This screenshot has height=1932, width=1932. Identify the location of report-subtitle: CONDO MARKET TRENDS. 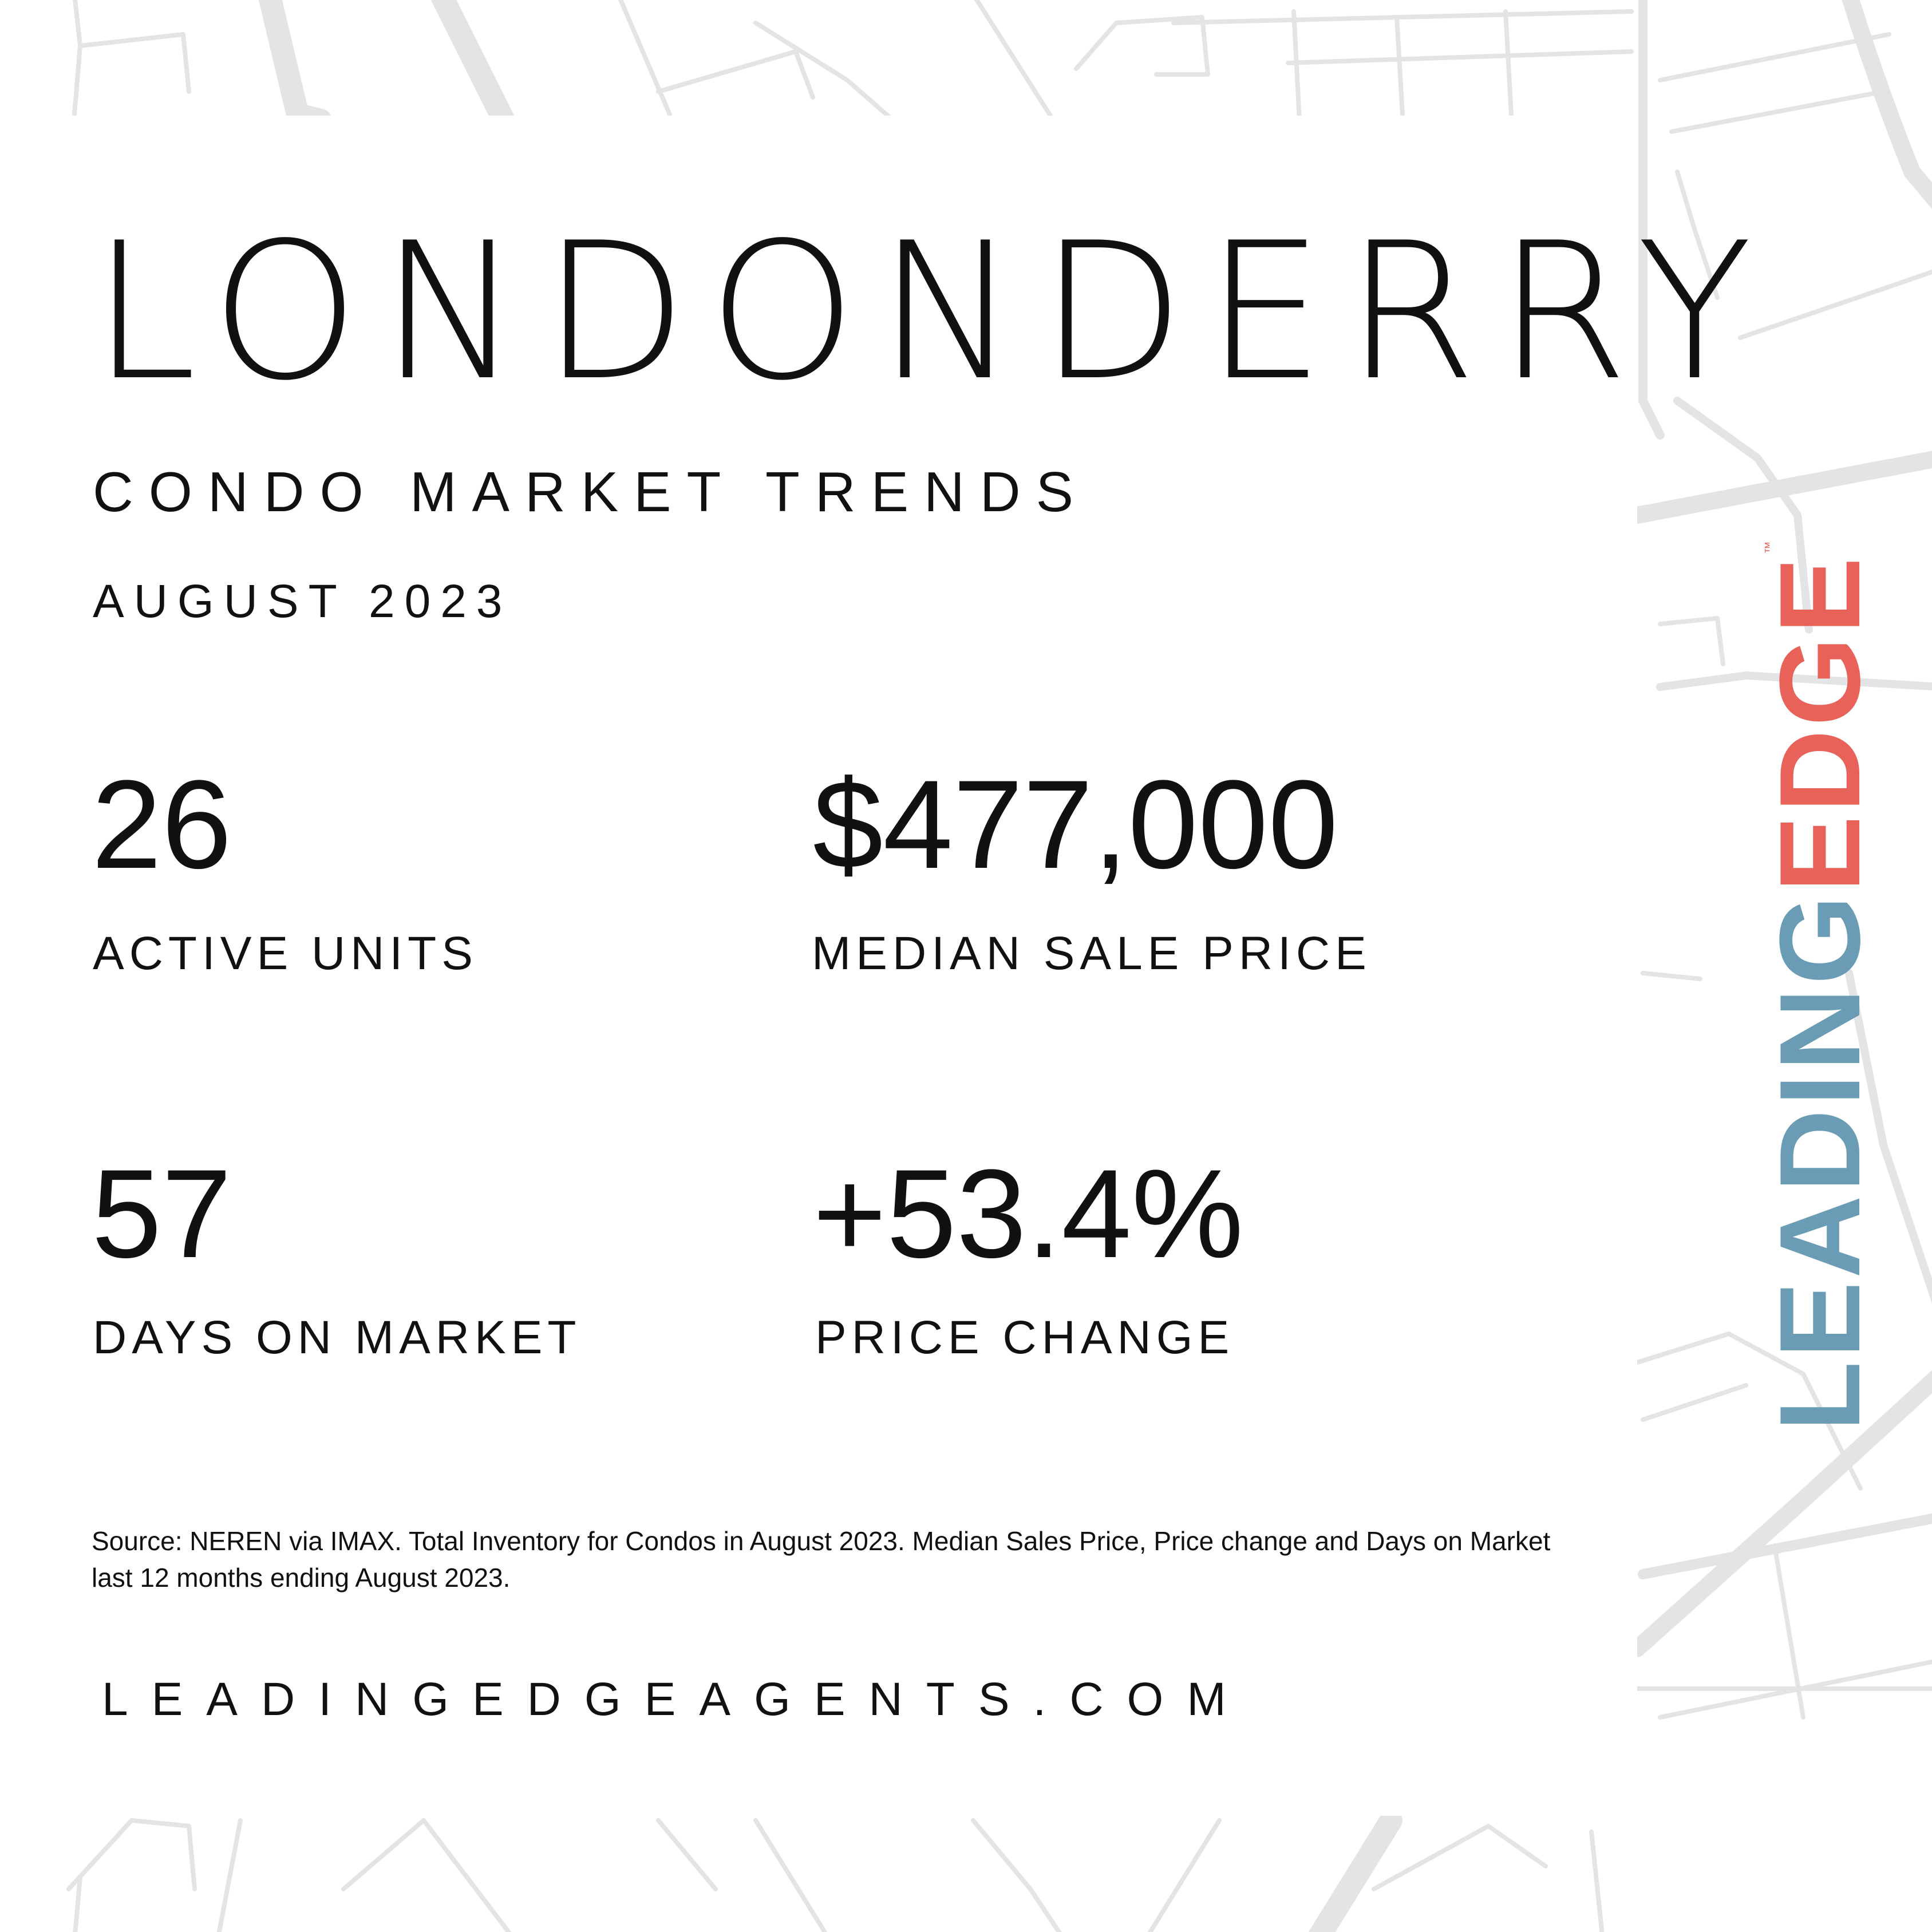
(591, 491).